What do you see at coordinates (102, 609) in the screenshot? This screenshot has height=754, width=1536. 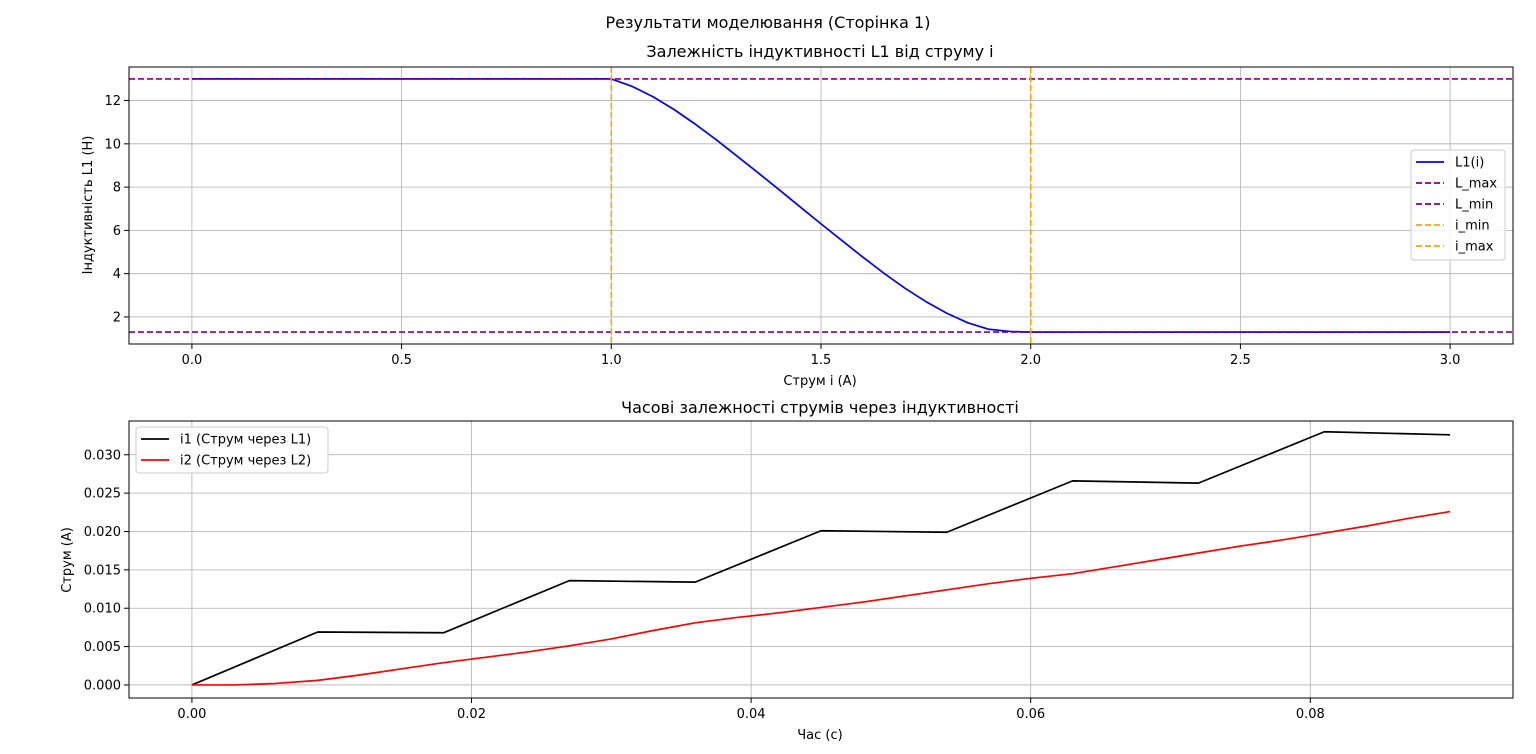 I see `currents-y-tick-label: 0.010` at bounding box center [102, 609].